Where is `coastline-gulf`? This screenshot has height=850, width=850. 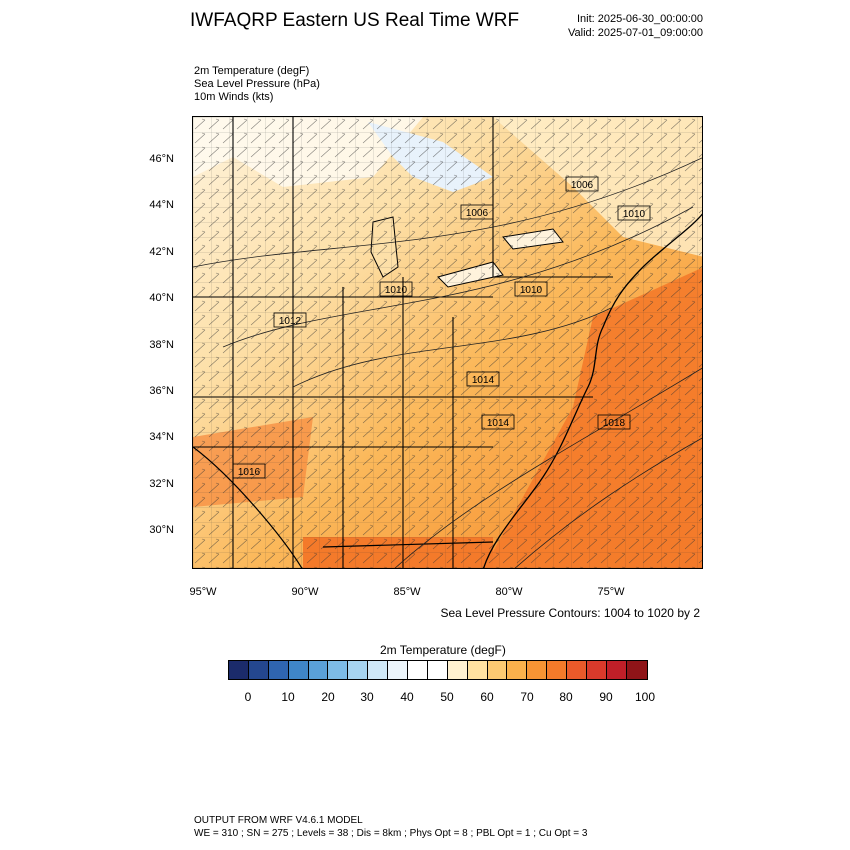
coastline-gulf is located at coordinates (248, 507).